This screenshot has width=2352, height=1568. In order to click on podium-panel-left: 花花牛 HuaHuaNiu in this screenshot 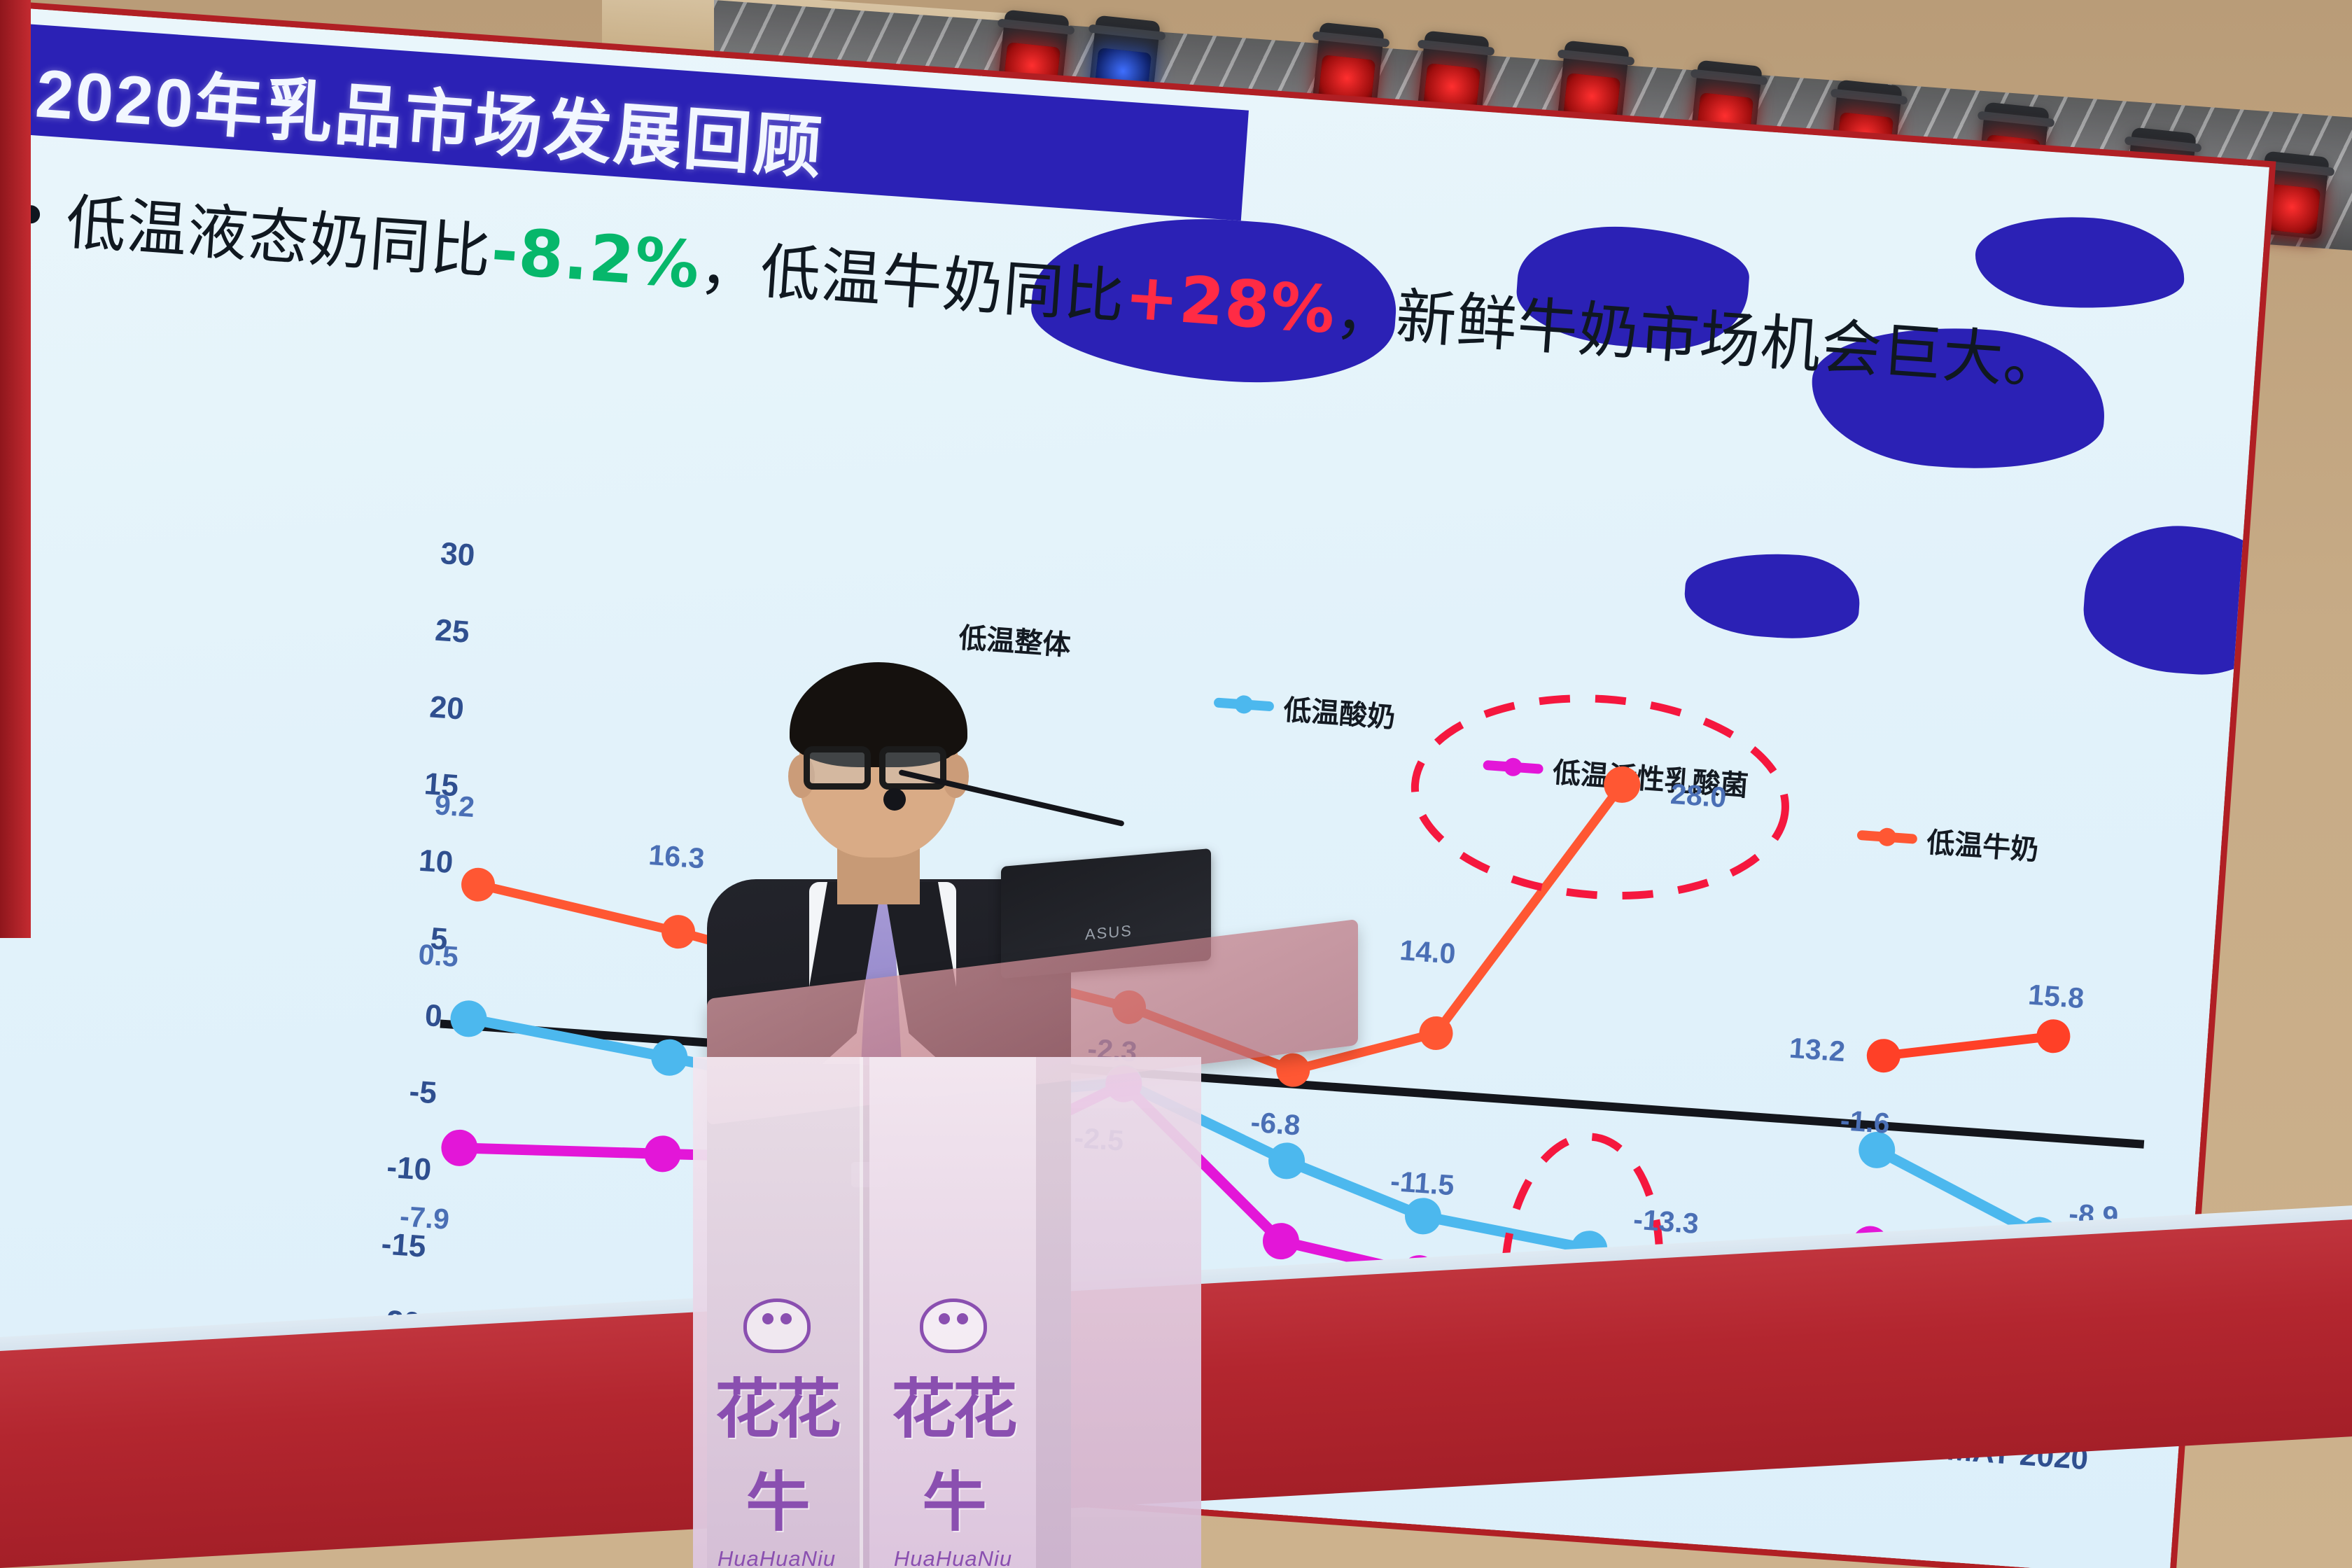, I will do `click(776, 1312)`.